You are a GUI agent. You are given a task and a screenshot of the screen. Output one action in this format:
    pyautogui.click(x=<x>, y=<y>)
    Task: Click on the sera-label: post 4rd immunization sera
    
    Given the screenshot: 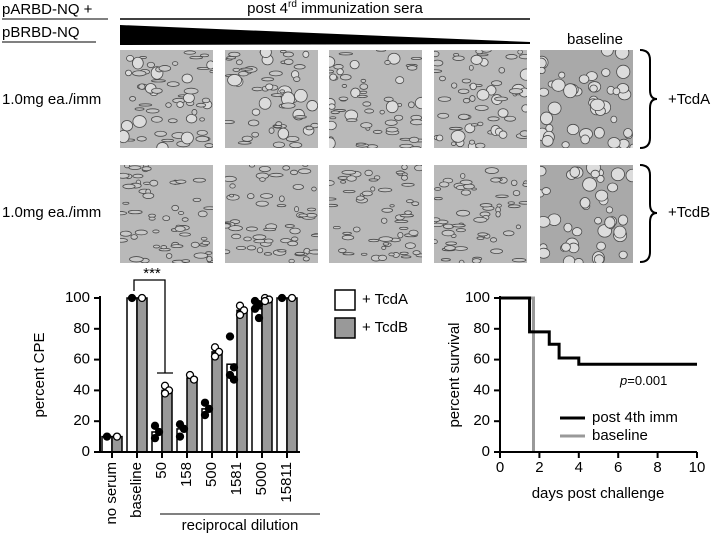 What is the action you would take?
    pyautogui.click(x=335, y=8)
    